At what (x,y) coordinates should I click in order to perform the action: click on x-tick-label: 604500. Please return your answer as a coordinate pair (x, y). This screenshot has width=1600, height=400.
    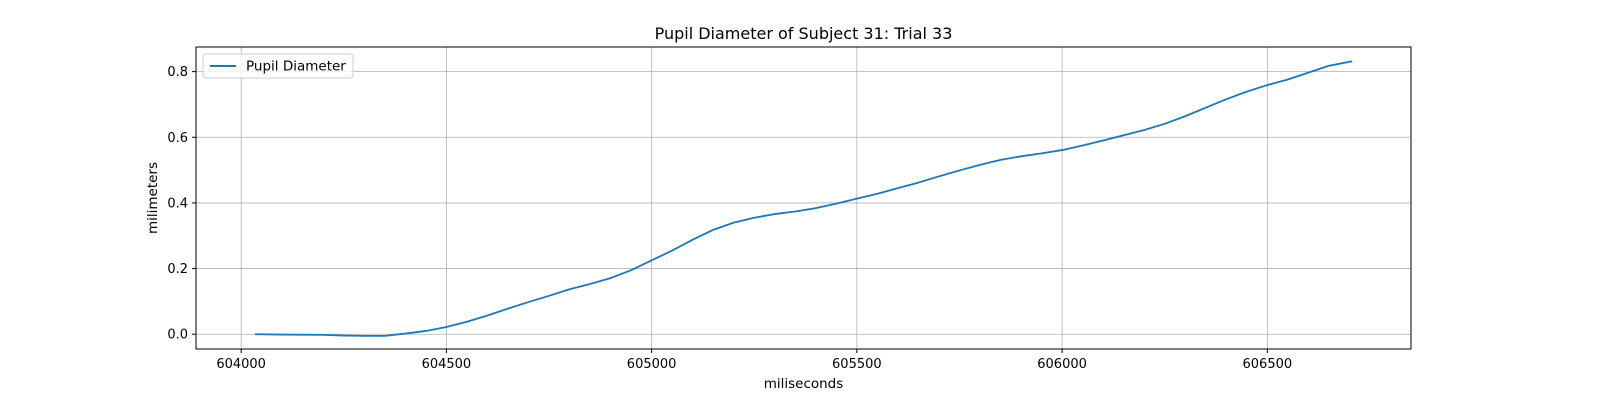
    Looking at the image, I should click on (447, 364).